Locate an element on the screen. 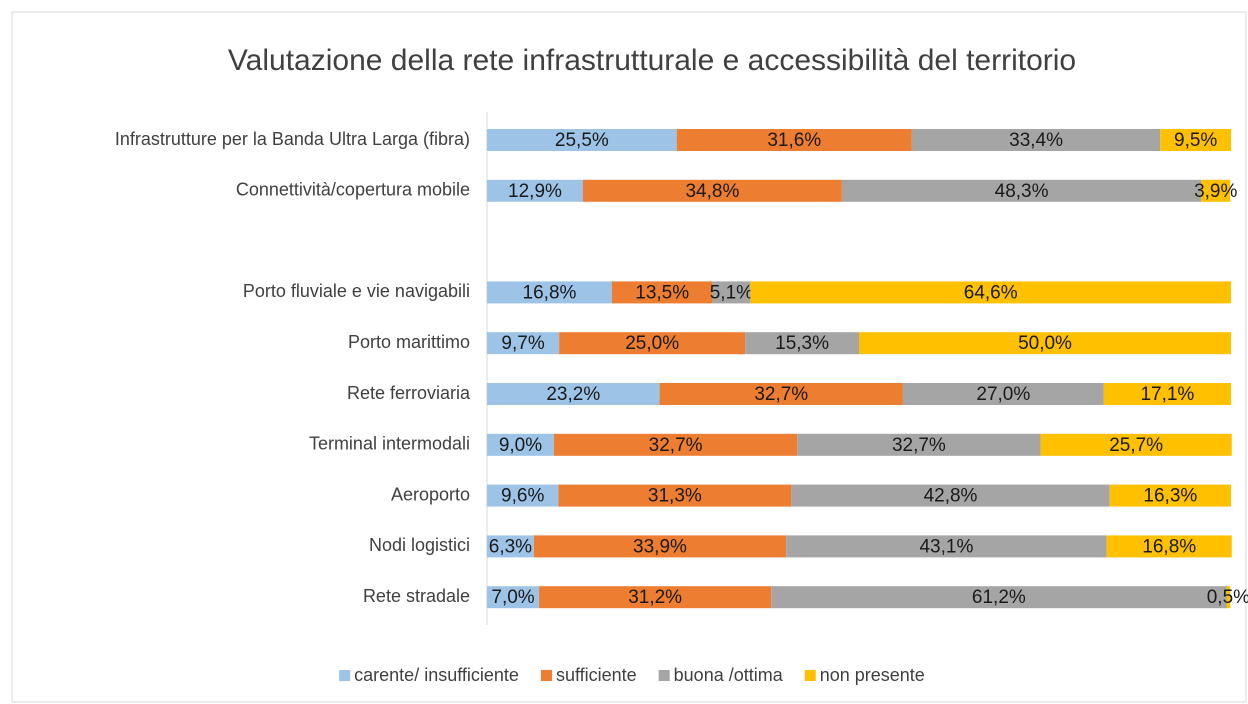 This screenshot has height=704, width=1248. category-label: Porto fluviale e vie navigabili is located at coordinates (356, 291).